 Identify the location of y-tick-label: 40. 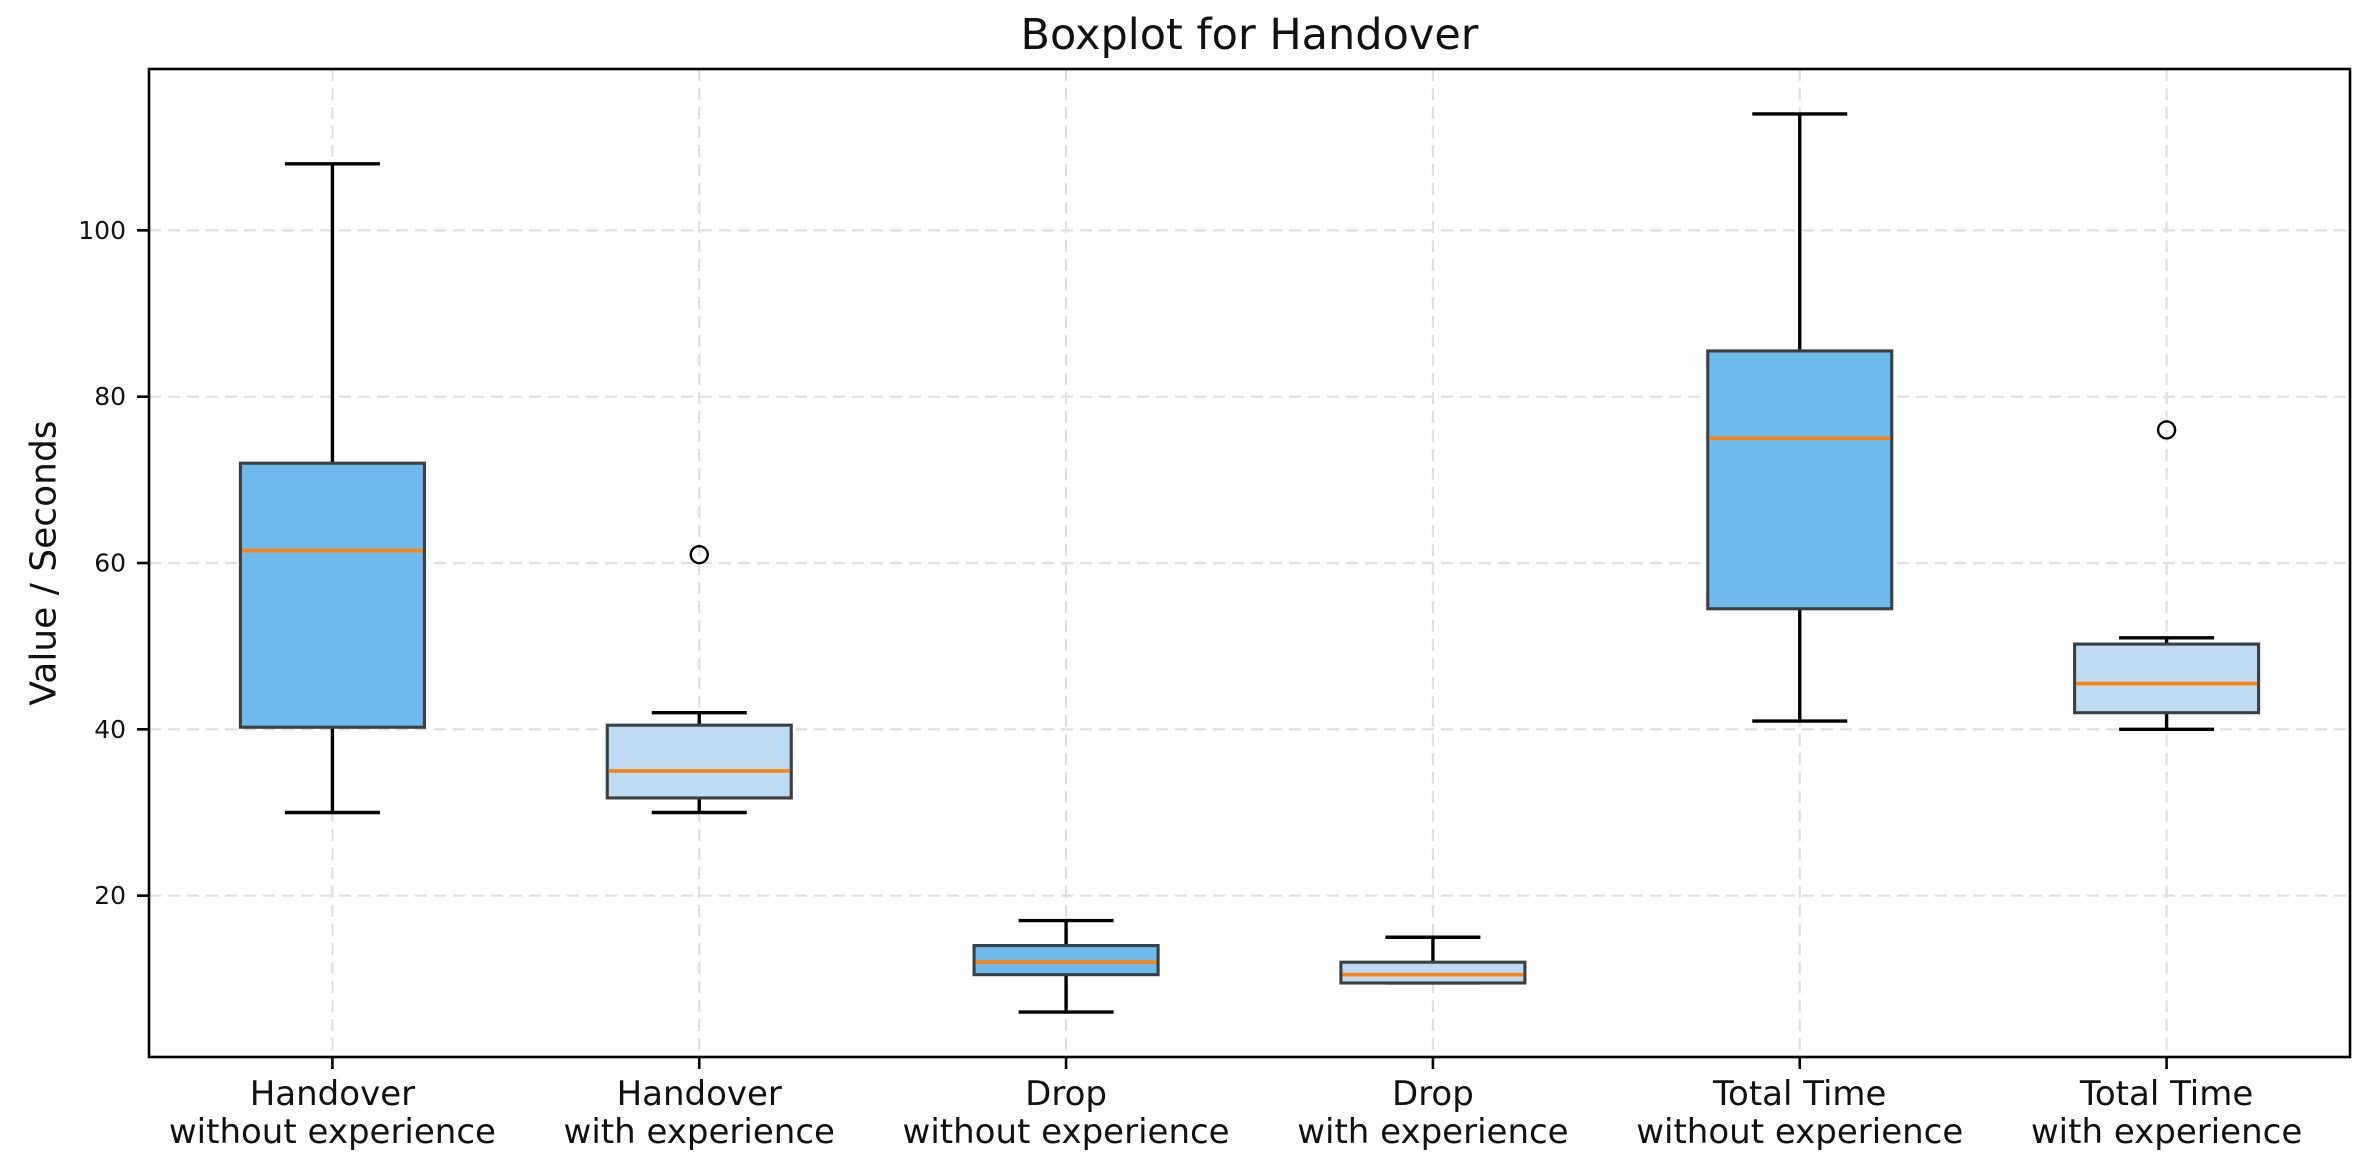
(110, 729).